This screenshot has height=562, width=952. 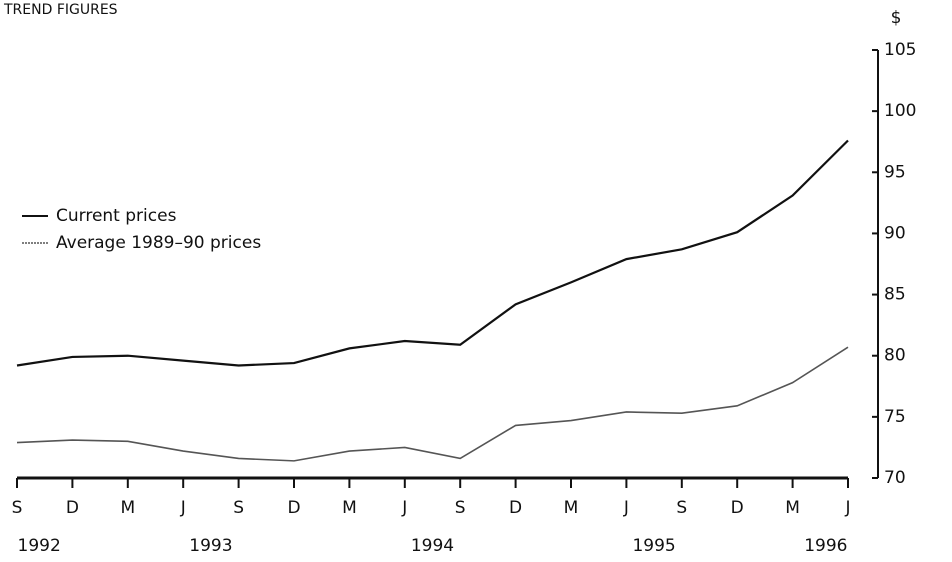 What do you see at coordinates (900, 111) in the screenshot?
I see `y-tick-label: 100` at bounding box center [900, 111].